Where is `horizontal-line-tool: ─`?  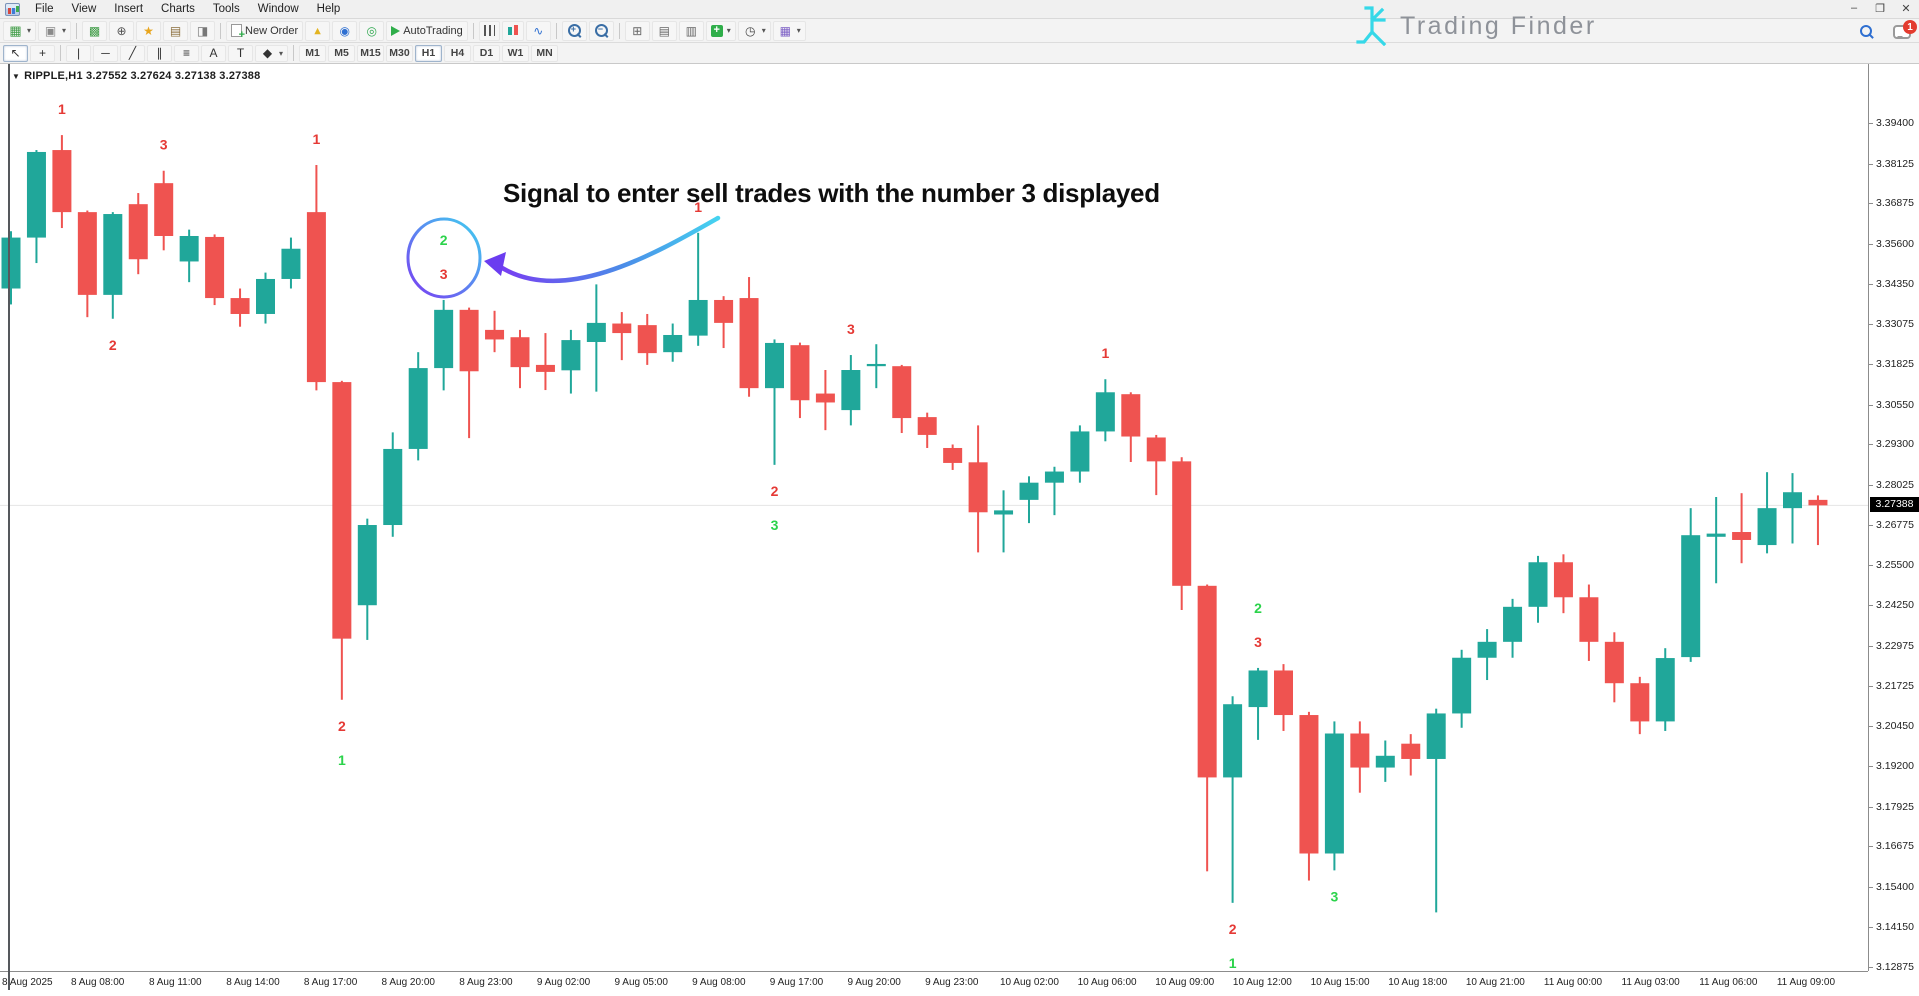
horizontal-line-tool: ─ is located at coordinates (105, 53).